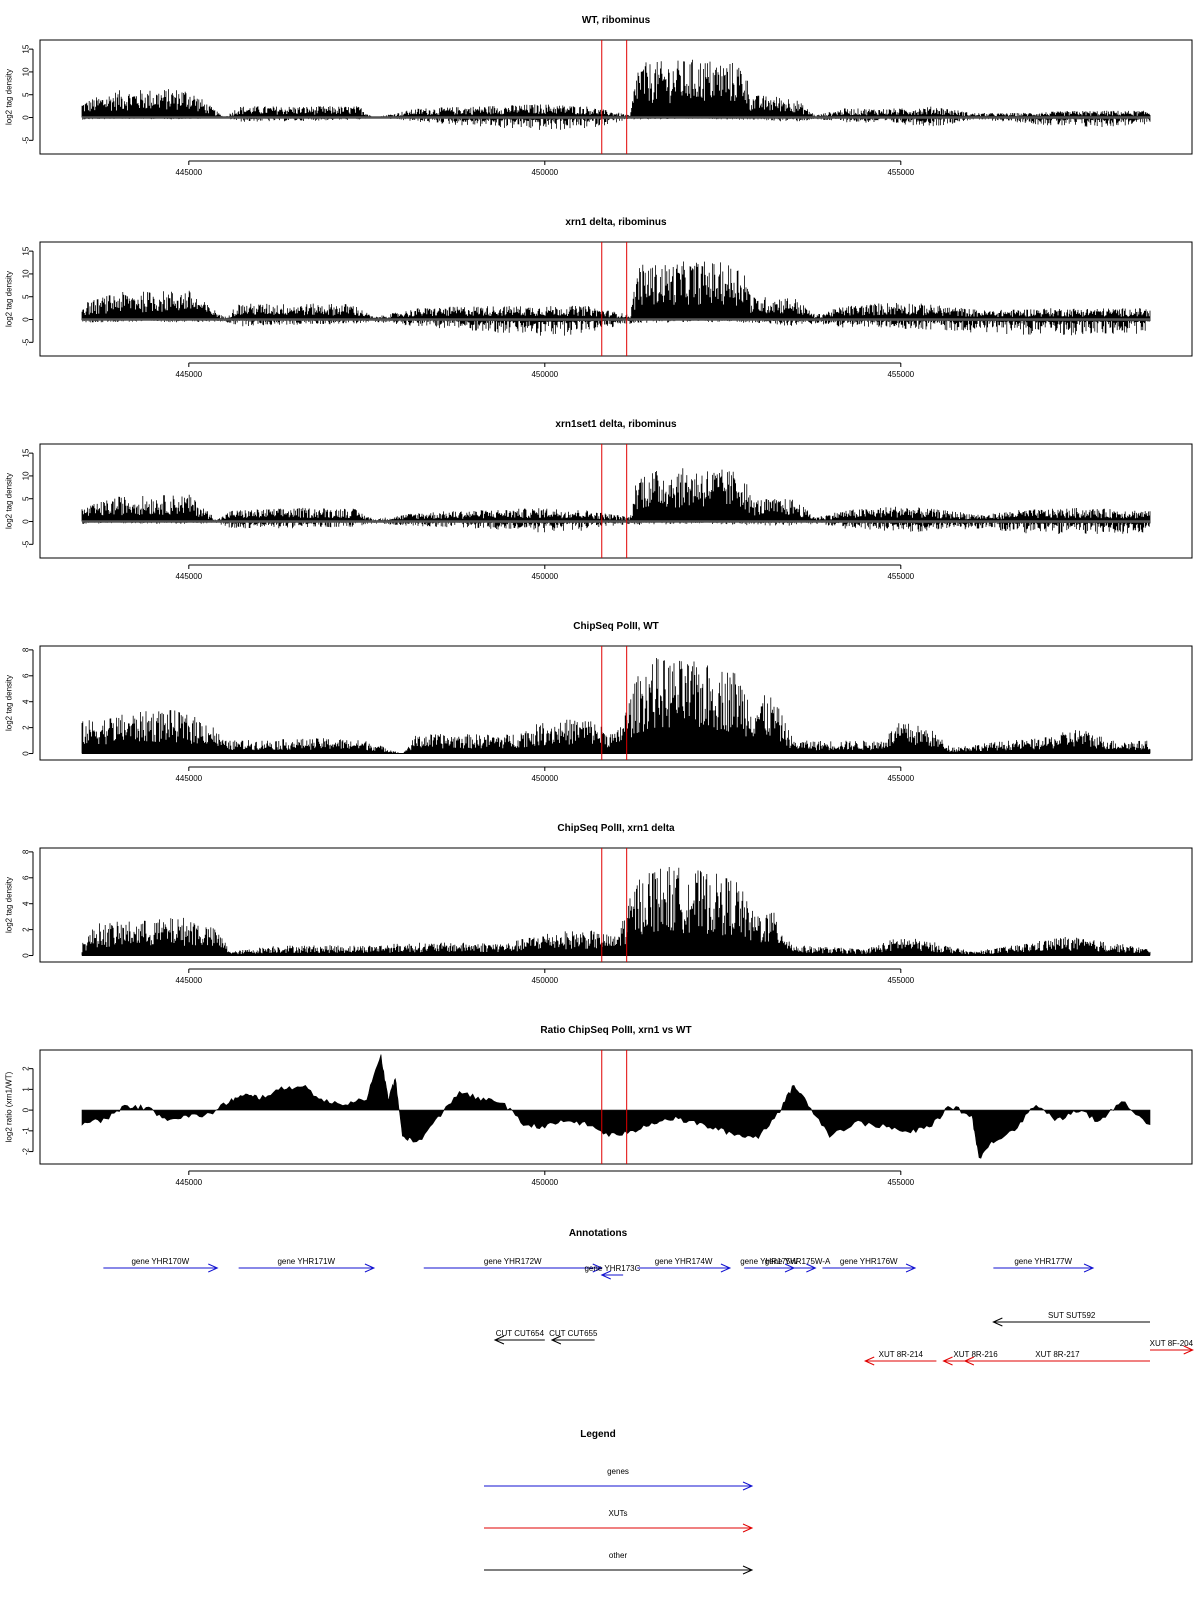 The image size is (1200, 1600). I want to click on ratio-area, so click(616, 1106).